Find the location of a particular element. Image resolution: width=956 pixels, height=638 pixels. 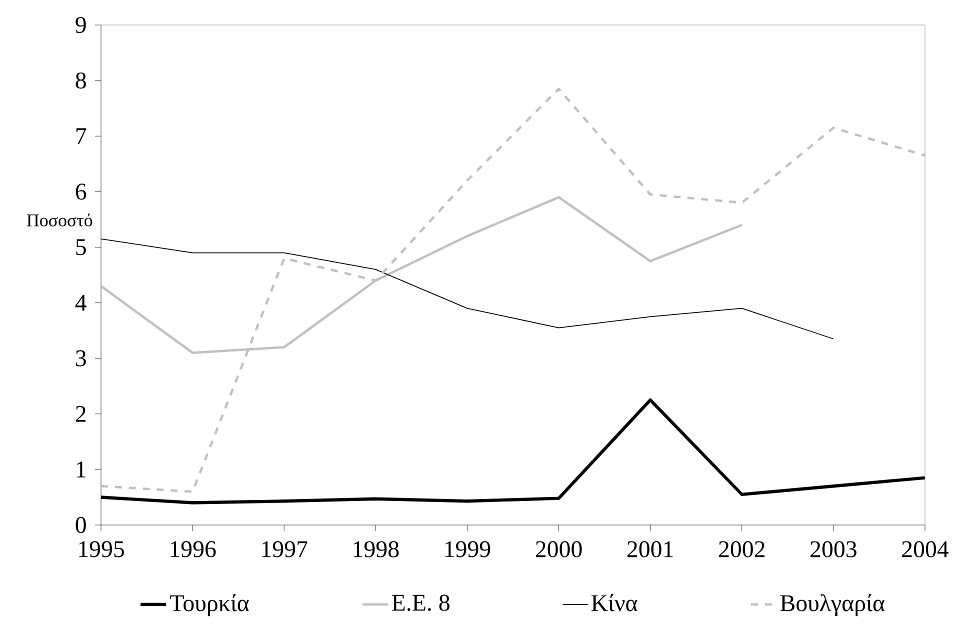

y-tick-label: 2 is located at coordinates (81, 414).